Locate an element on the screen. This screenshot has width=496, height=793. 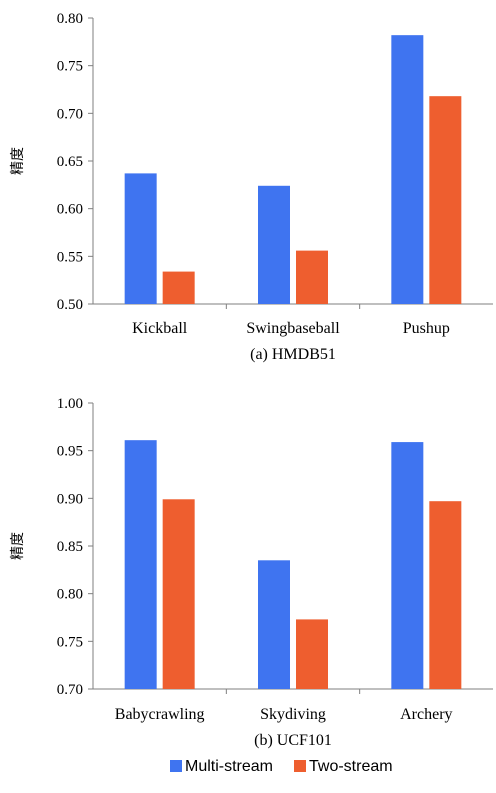
y-tick-label: 0.60 is located at coordinates (70, 210).